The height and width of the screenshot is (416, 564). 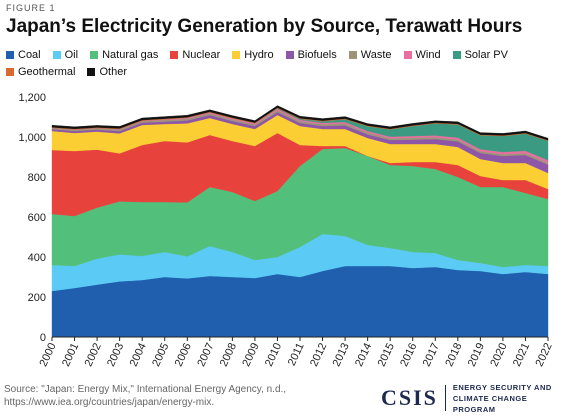 I want to click on x-tick-label: 2004, so click(x=138, y=354).